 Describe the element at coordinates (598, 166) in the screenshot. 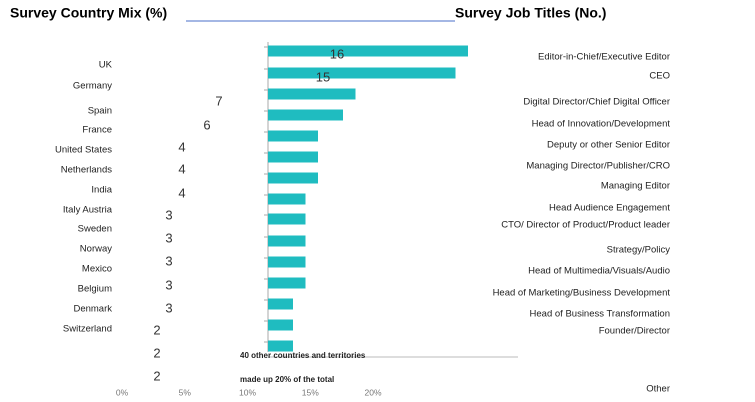

I see `job-label: Managing Director/Publisher/CRO` at that location.